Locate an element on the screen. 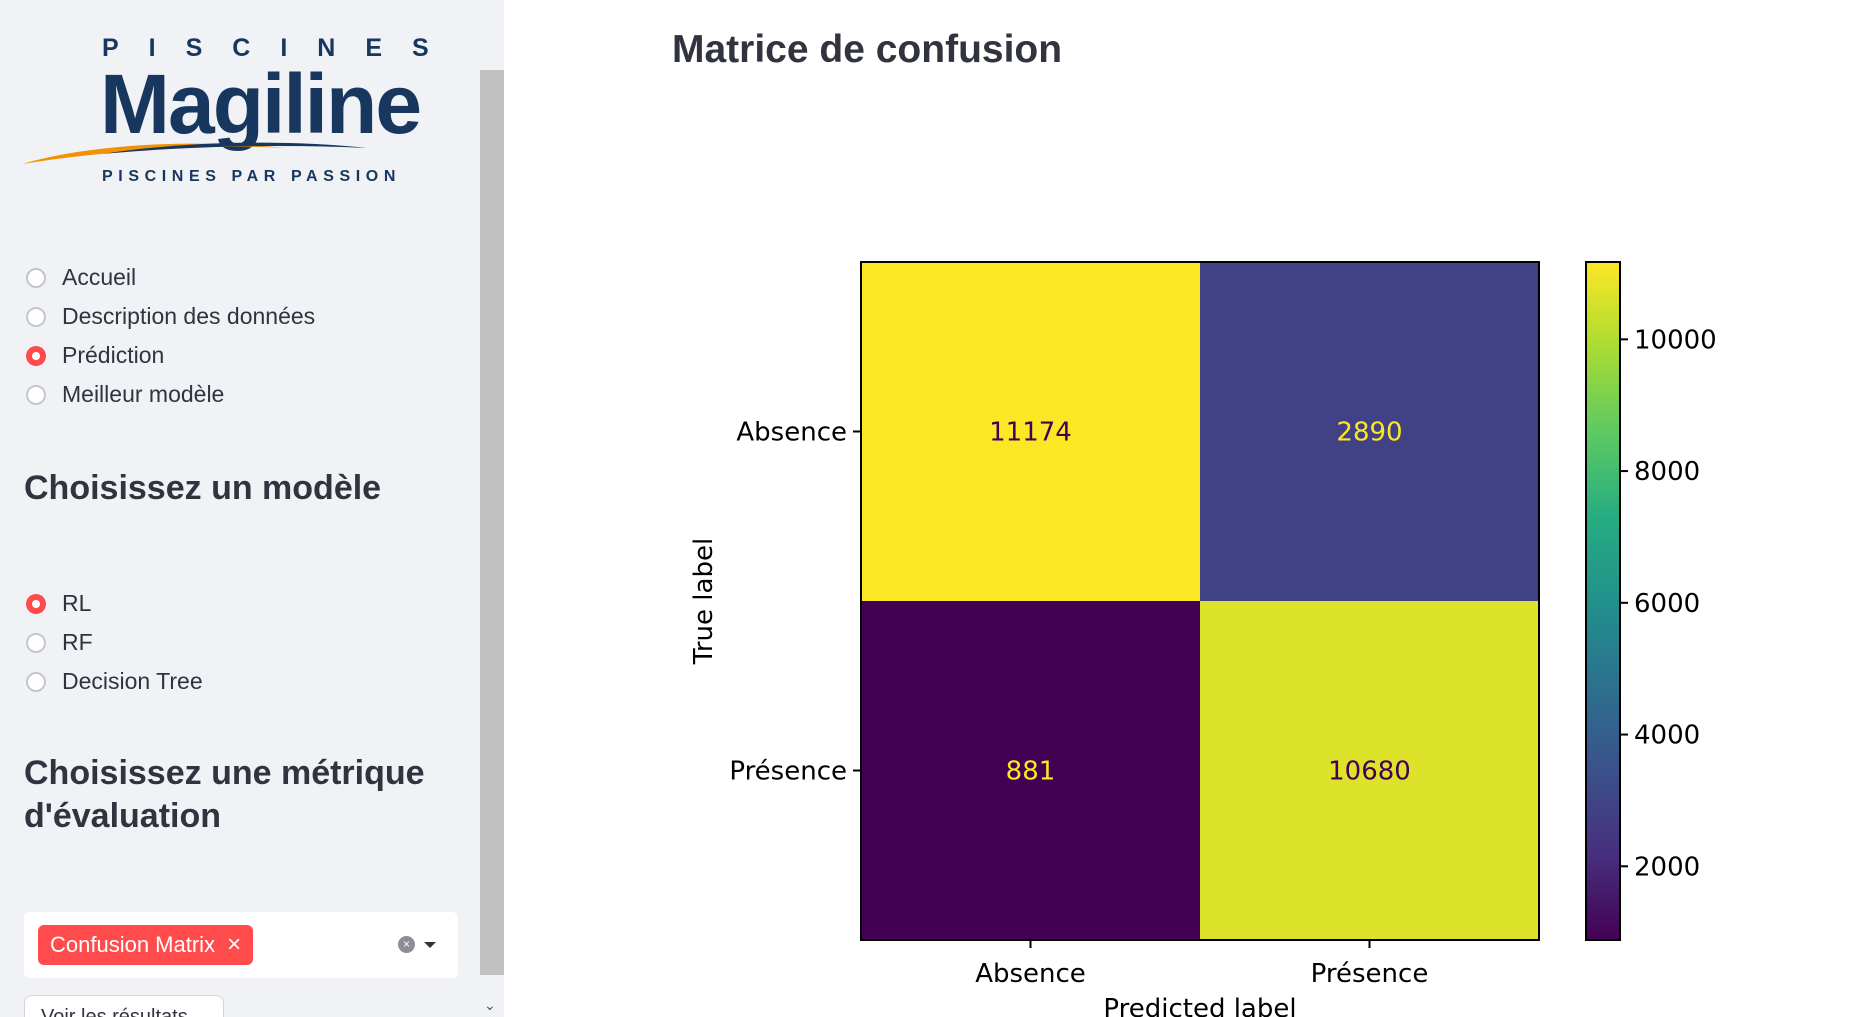  logo-swoosh-icon is located at coordinates (194, 153).